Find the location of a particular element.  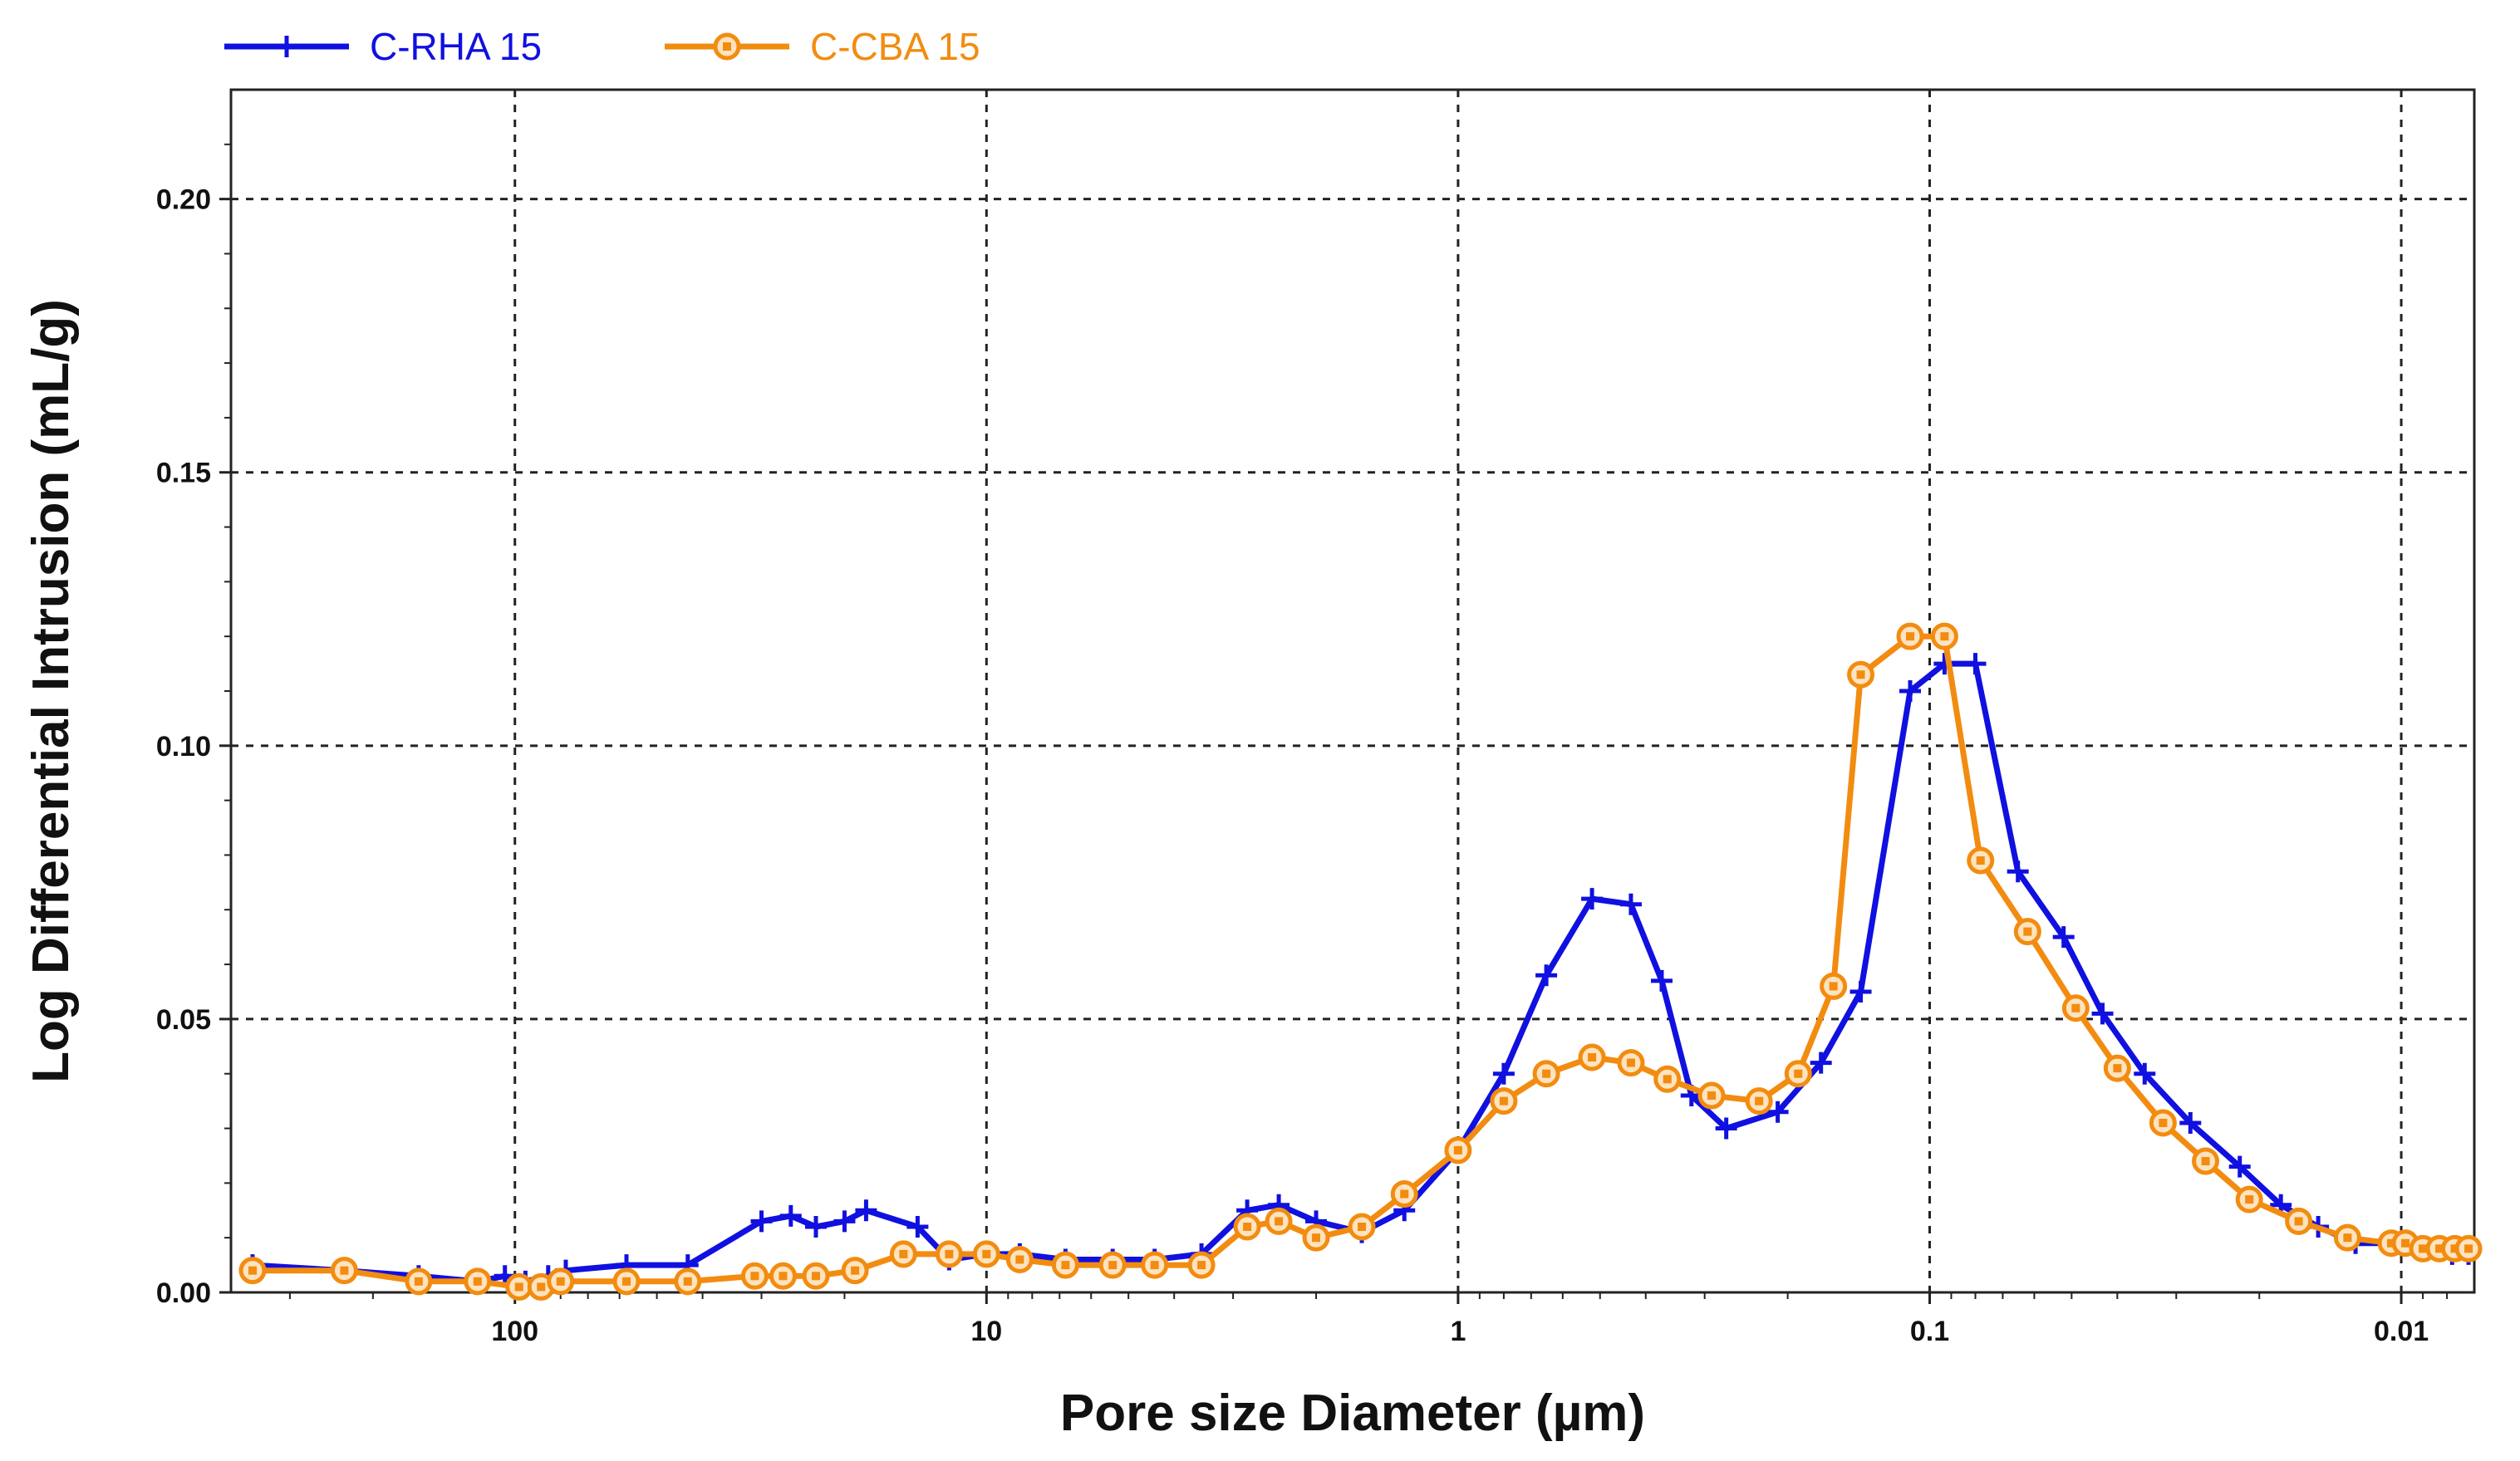

x-tick-label: 100 is located at coordinates (514, 1331).